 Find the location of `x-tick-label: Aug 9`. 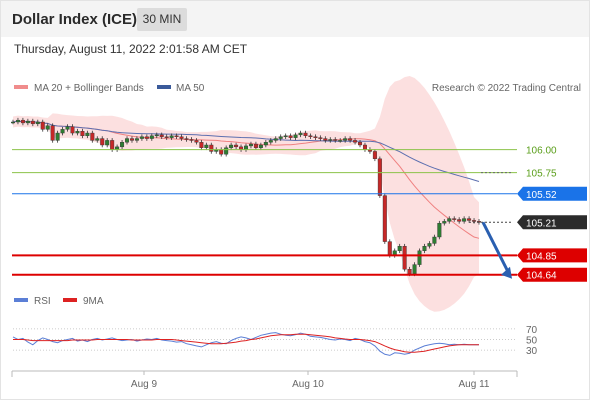

x-tick-label: Aug 9 is located at coordinates (144, 384).